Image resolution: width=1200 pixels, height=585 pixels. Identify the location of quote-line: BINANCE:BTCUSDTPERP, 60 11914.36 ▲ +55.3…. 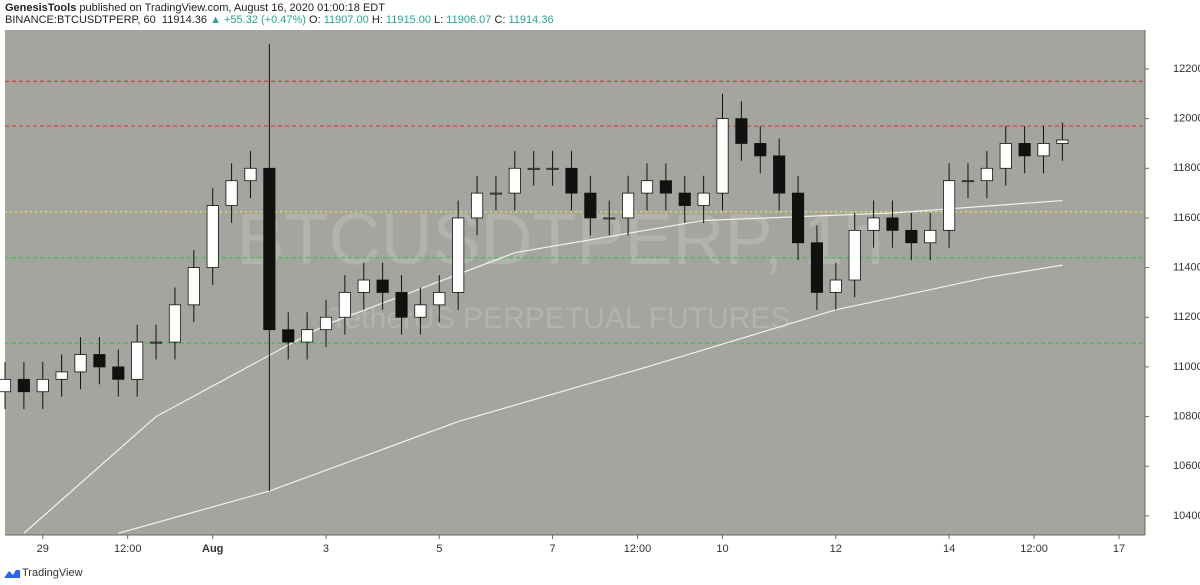
(279, 20).